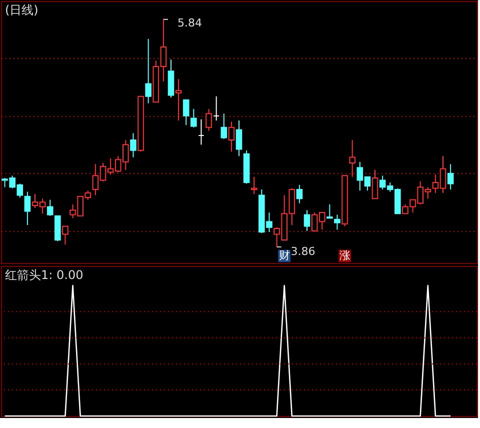 Image resolution: width=480 pixels, height=428 pixels. What do you see at coordinates (189, 23) in the screenshot?
I see `annotation: 5.84` at bounding box center [189, 23].